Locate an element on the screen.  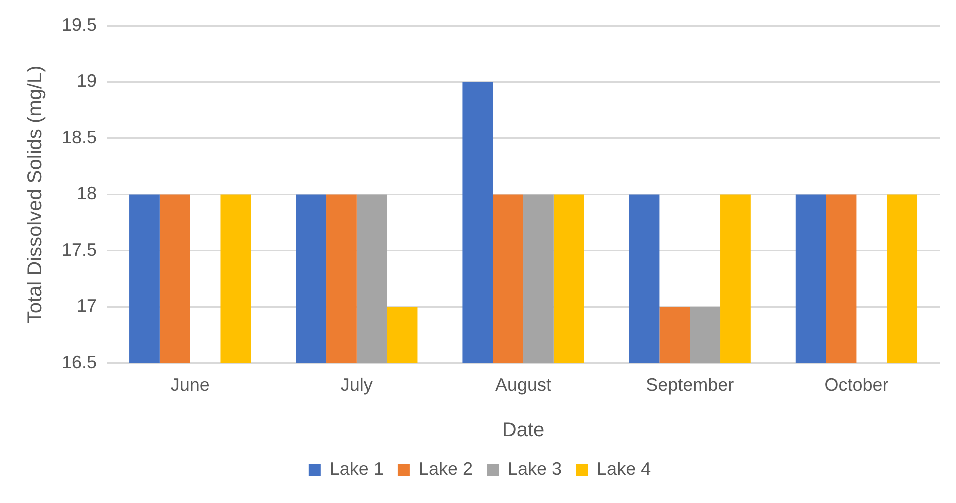
x-tick-label: August is located at coordinates (523, 385).